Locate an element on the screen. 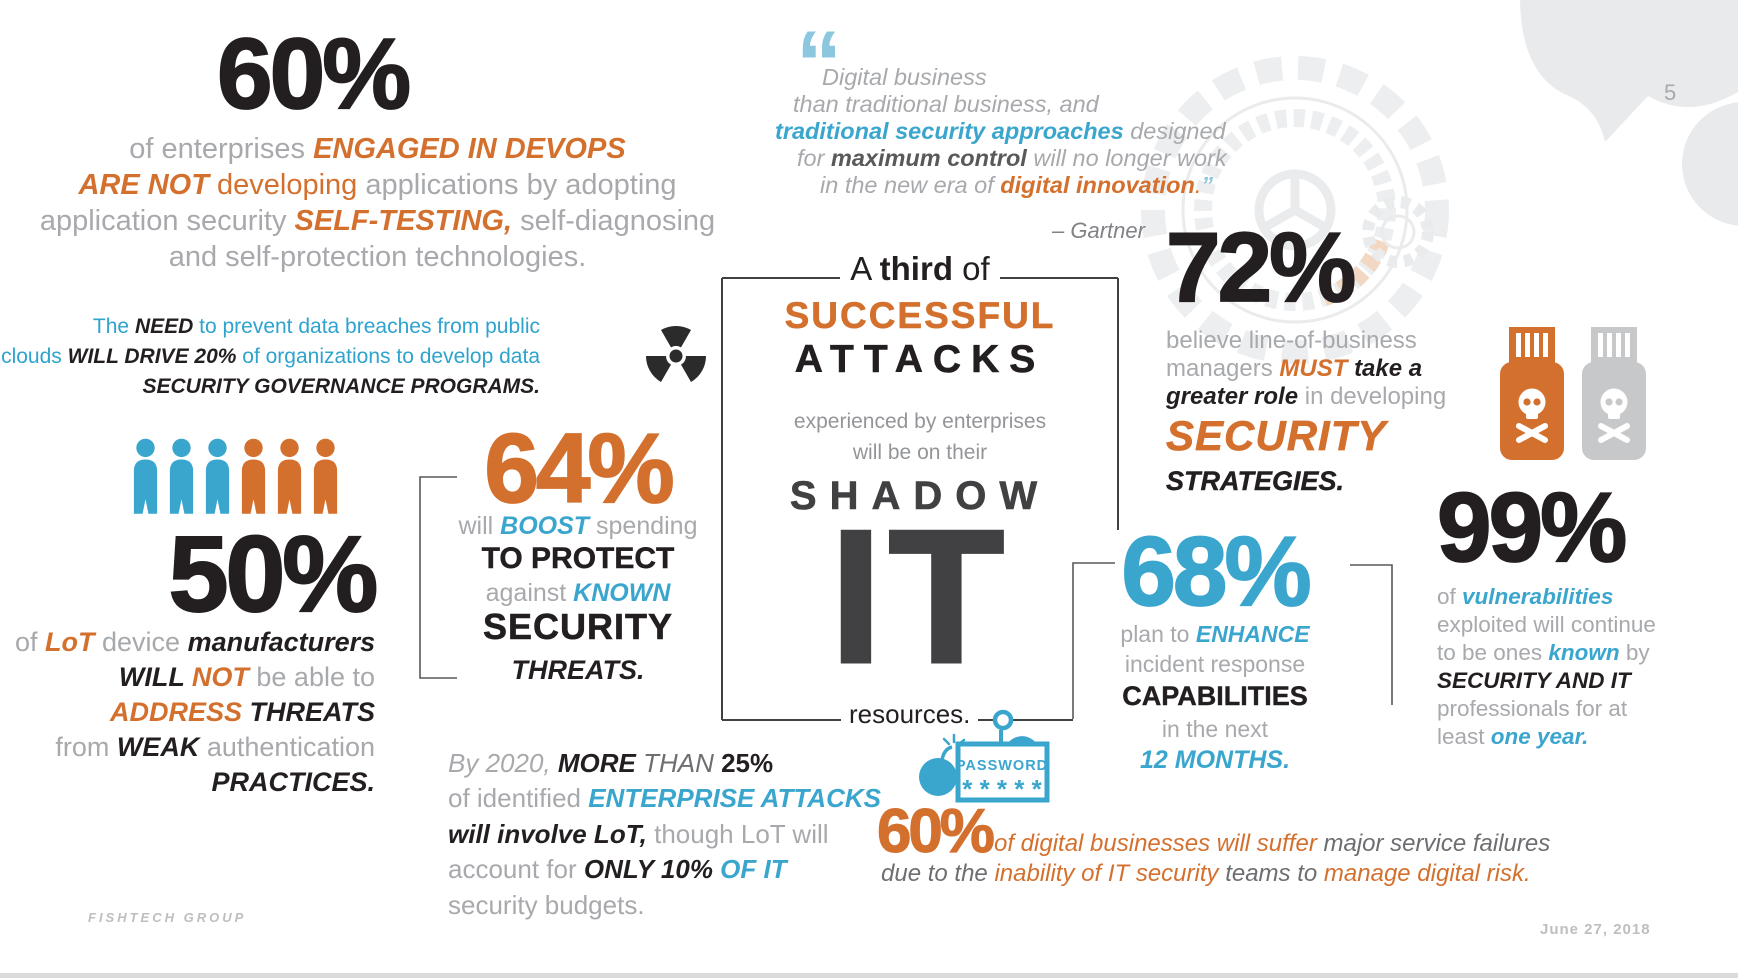 This screenshot has height=978, width=1738. bracket-68-right is located at coordinates (1371, 634).